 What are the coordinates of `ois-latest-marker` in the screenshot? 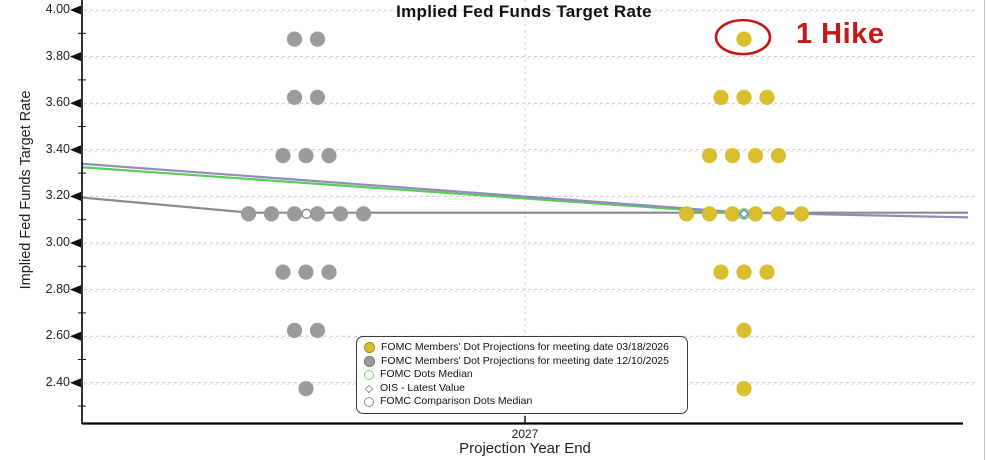 It's located at (744, 214).